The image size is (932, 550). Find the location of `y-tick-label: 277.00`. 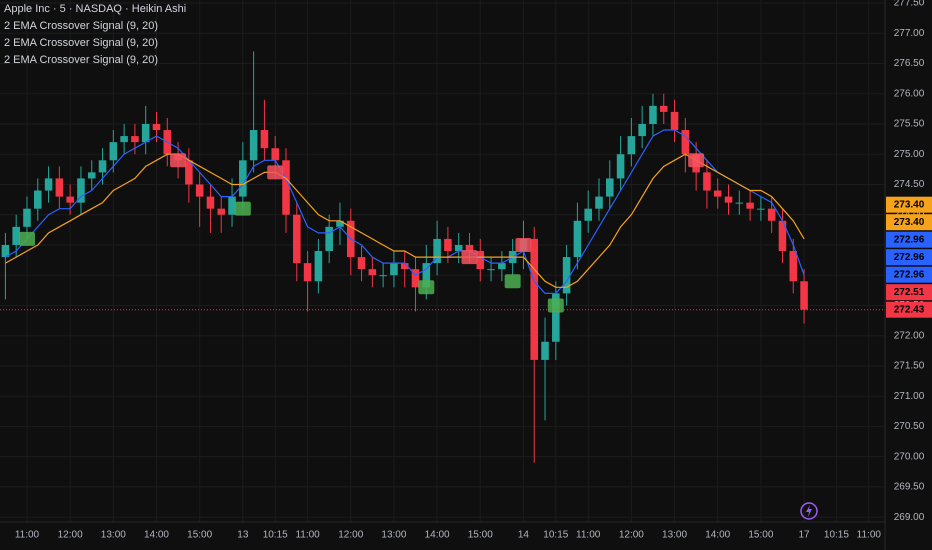

y-tick-label: 277.00 is located at coordinates (909, 33).